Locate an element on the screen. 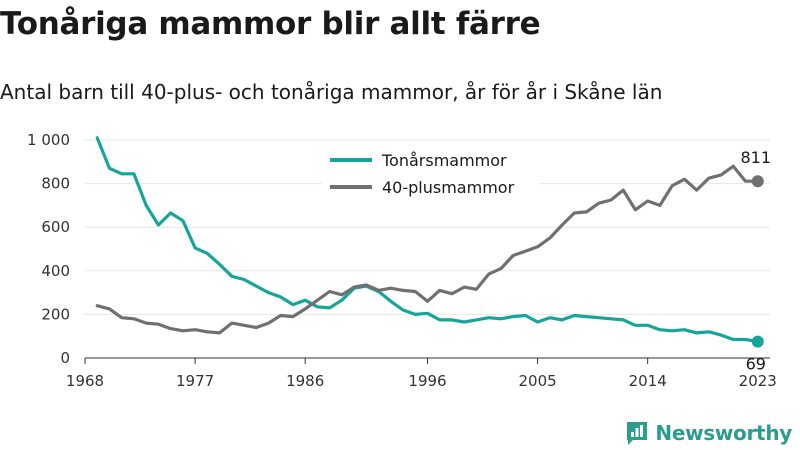 The height and width of the screenshot is (450, 800). end-value-label-0: 69 is located at coordinates (756, 364).